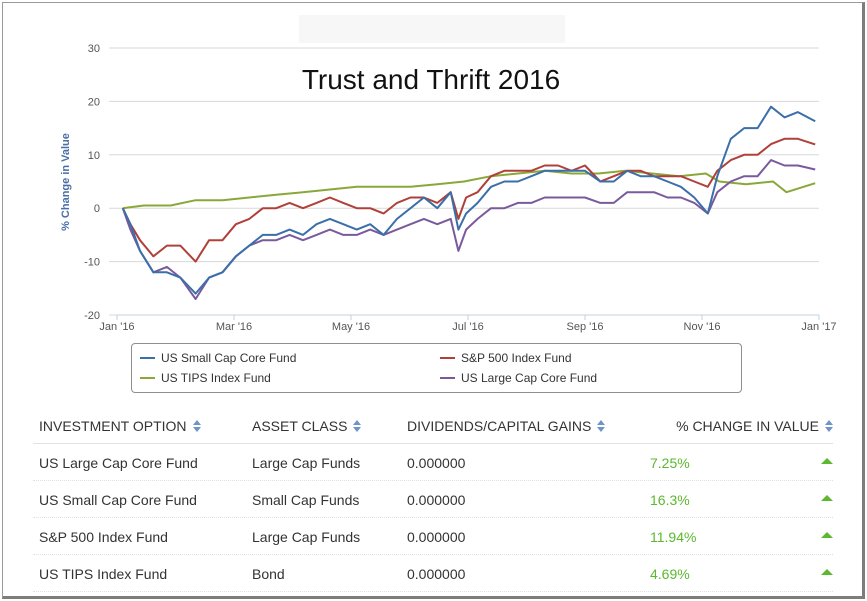  What do you see at coordinates (234, 327) in the screenshot?
I see `x-tick-label: Mar '16` at bounding box center [234, 327].